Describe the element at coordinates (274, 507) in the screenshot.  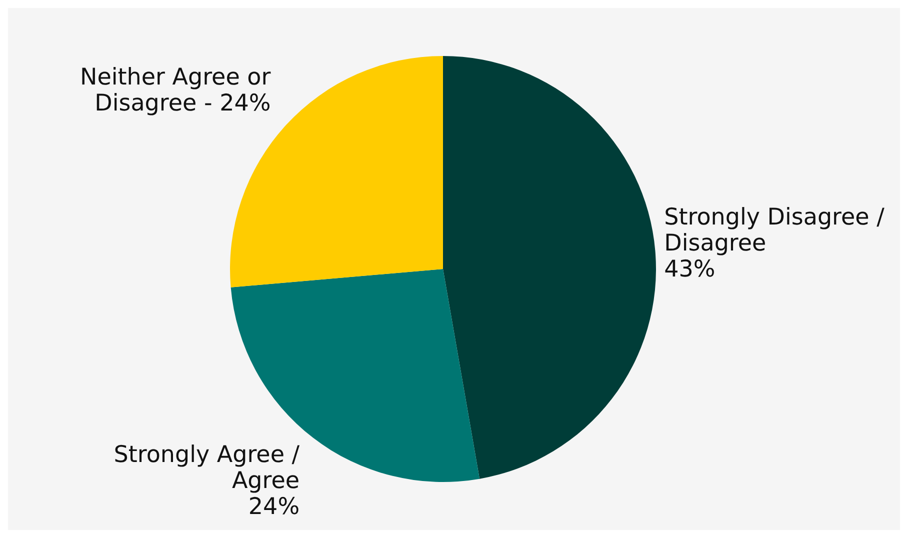
I see `data-label: 24%` at that location.